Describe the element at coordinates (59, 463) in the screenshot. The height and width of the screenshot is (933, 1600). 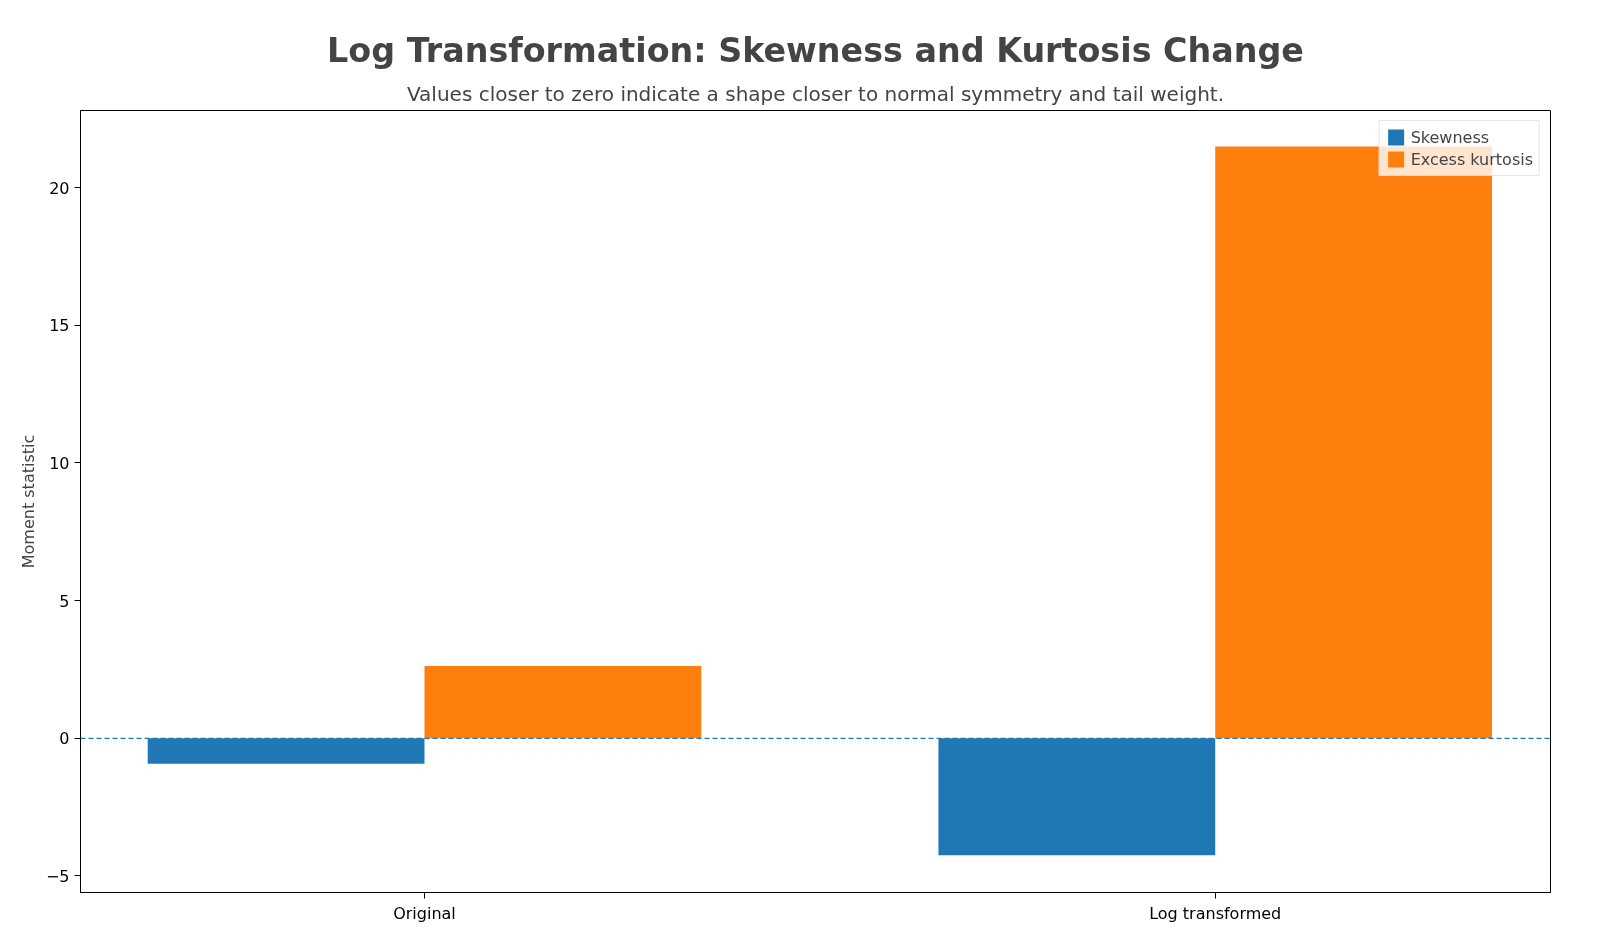
I see `y-tick-label: 10` at that location.